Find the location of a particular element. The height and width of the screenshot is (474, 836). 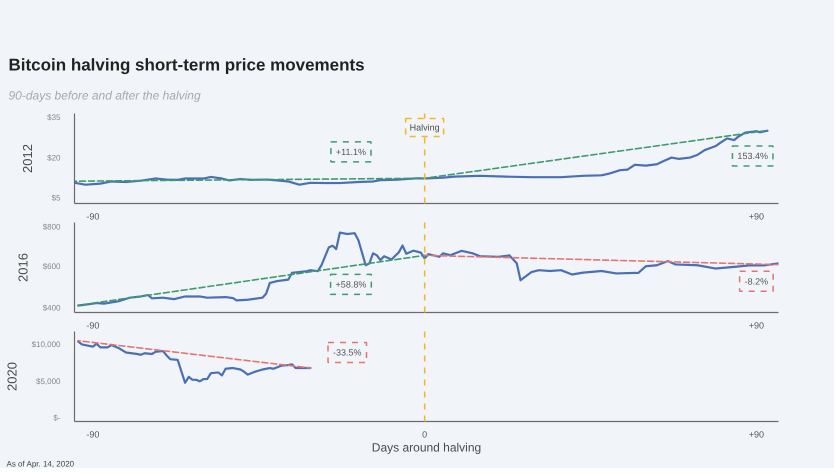

annotation: 153.4% is located at coordinates (752, 155).